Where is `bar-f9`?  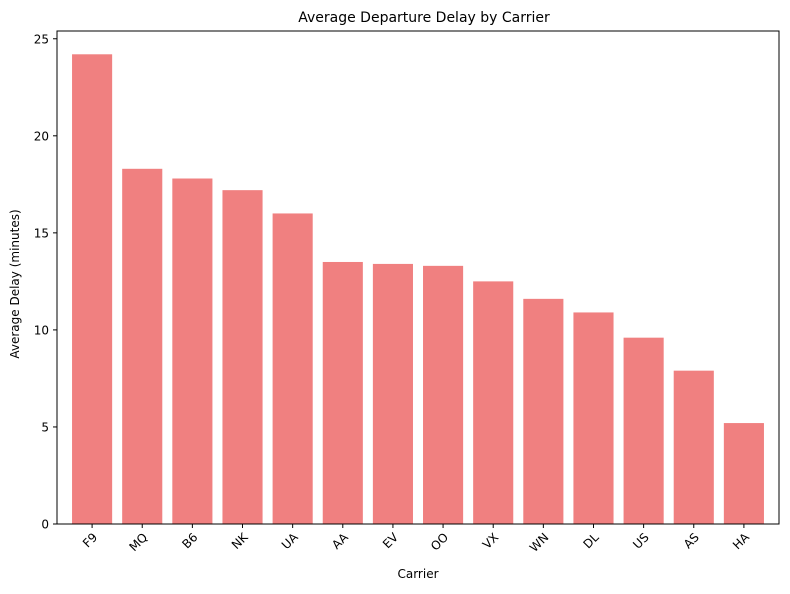
bar-f9 is located at coordinates (92, 289).